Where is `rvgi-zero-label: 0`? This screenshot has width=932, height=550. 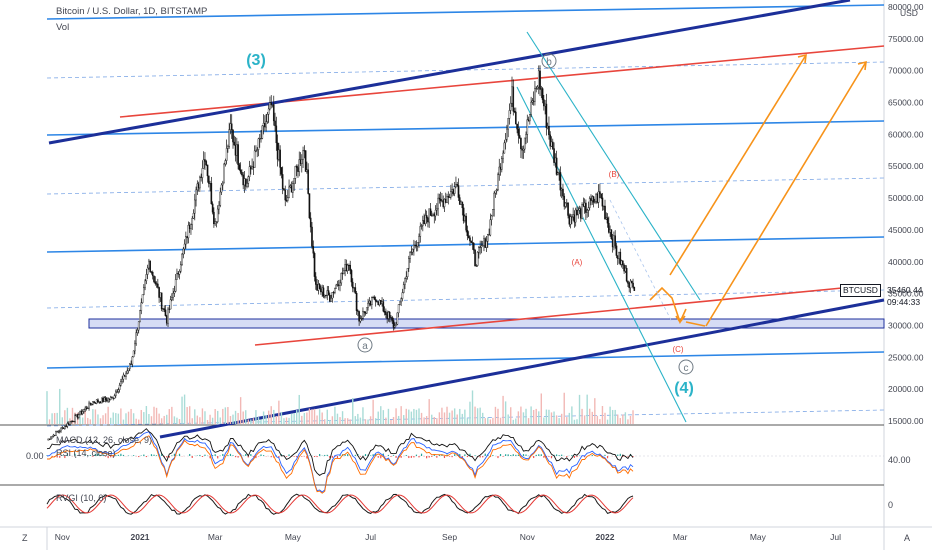
rvgi-zero-label: 0 is located at coordinates (891, 505).